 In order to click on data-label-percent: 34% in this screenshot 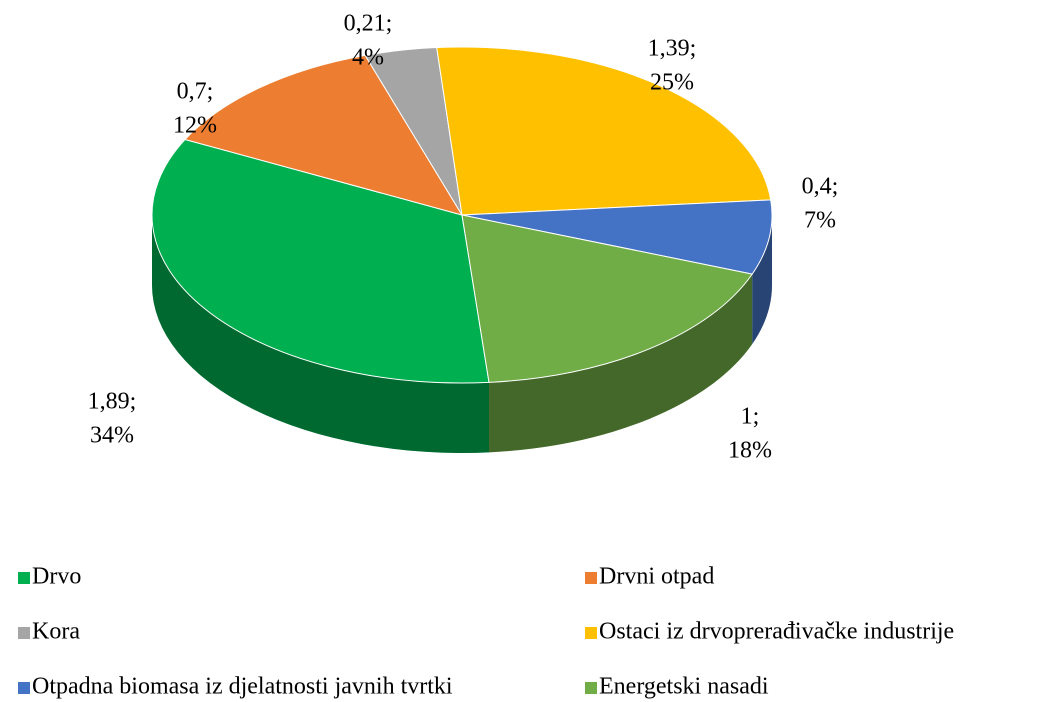, I will do `click(112, 436)`.